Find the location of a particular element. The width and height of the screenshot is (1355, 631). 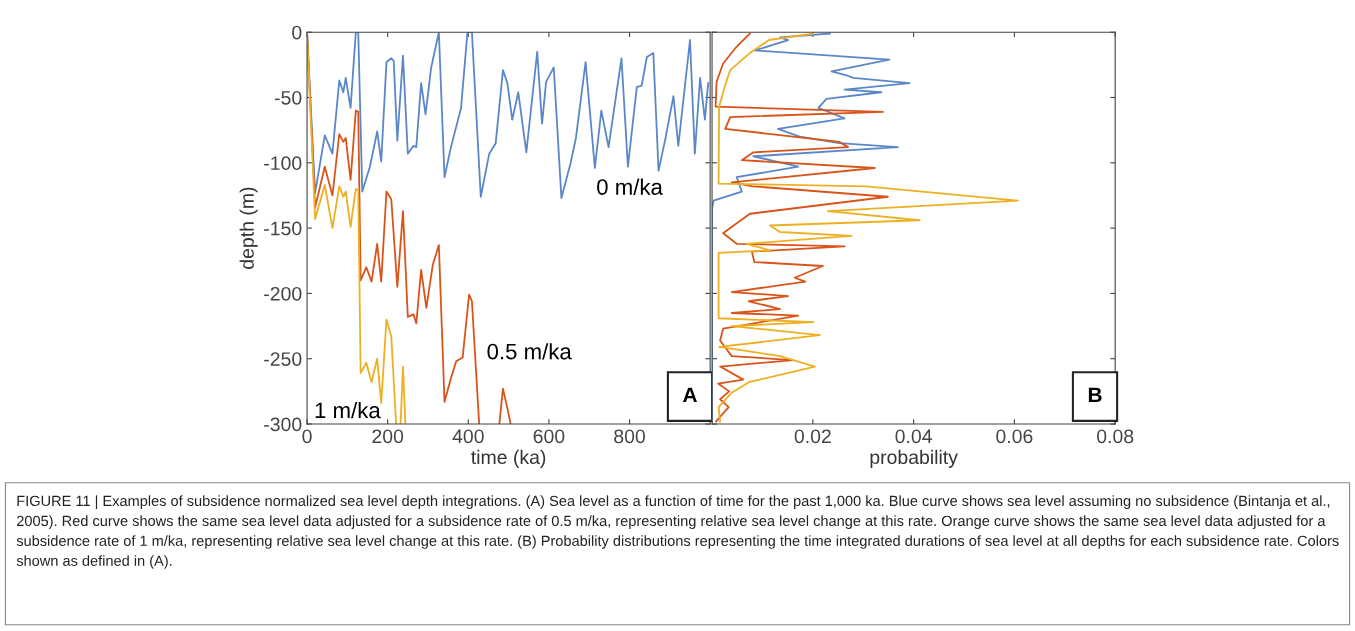

annotation: B is located at coordinates (1095, 394).